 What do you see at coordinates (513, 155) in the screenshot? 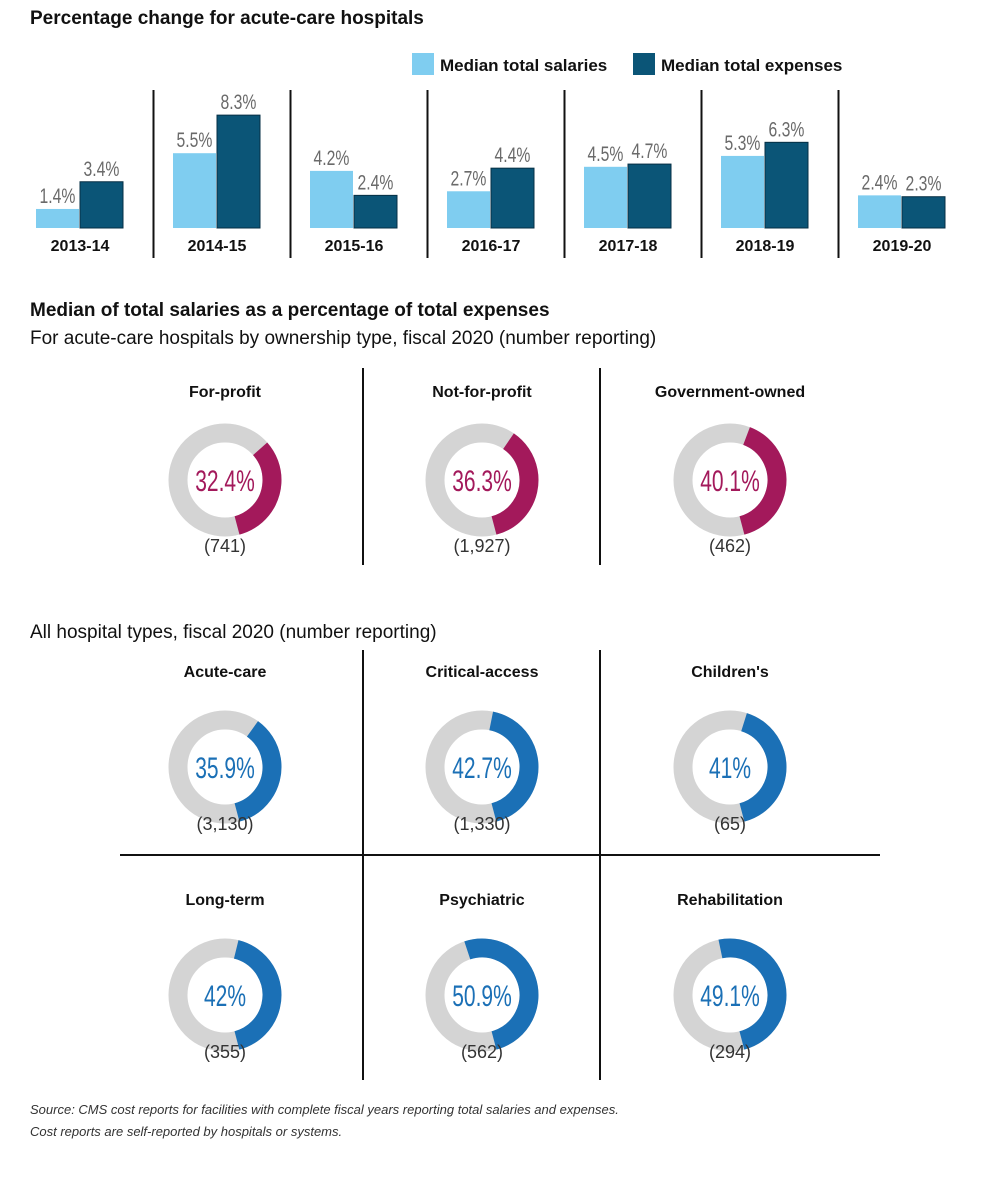
I see `bar-value-label: 4.4%` at bounding box center [513, 155].